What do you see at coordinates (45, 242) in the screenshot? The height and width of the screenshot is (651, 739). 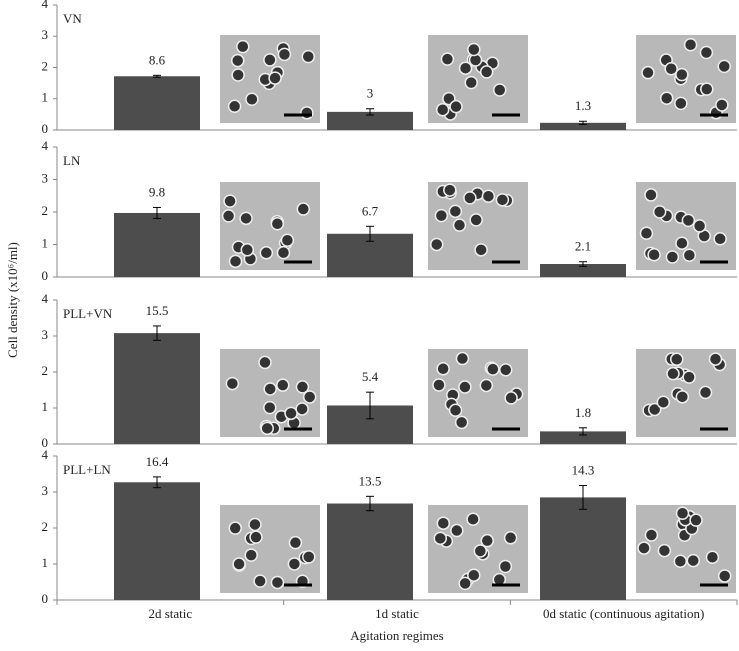 I see `y-tick-label: 1` at bounding box center [45, 242].